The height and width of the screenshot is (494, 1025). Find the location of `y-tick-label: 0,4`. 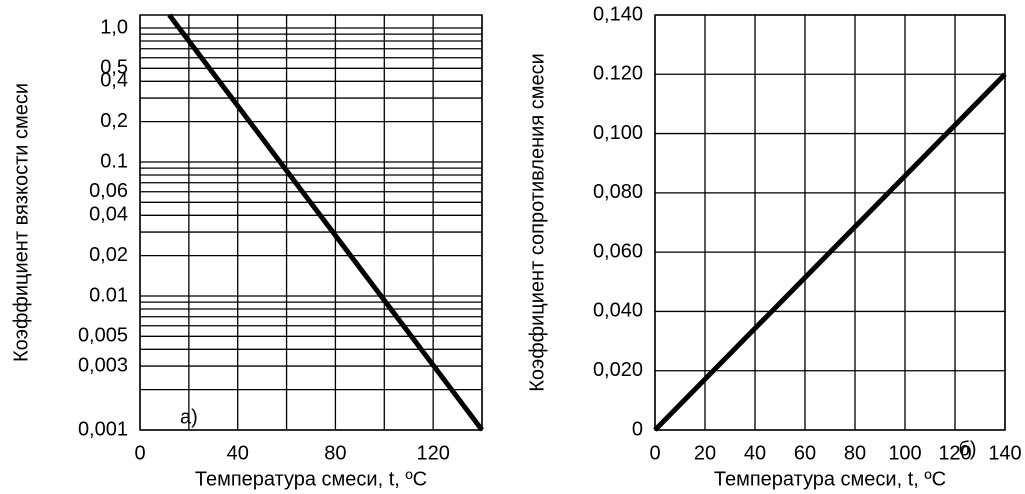

y-tick-label: 0,4 is located at coordinates (114, 81).